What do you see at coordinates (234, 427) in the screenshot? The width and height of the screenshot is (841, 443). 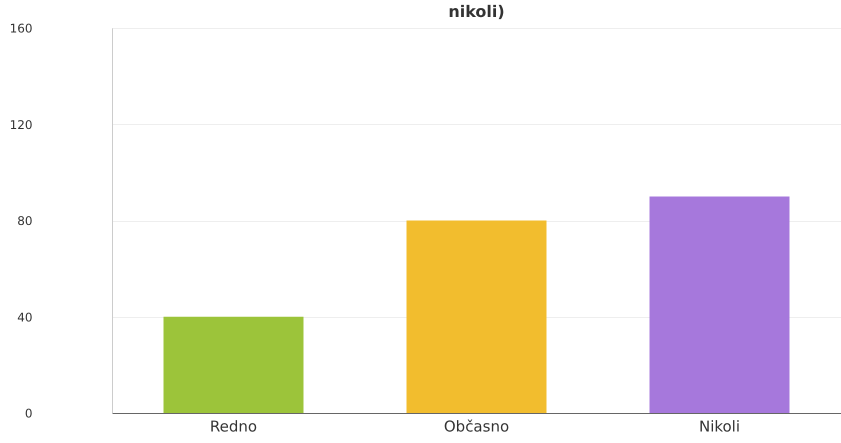 I see `x-tick-label: Redno` at bounding box center [234, 427].